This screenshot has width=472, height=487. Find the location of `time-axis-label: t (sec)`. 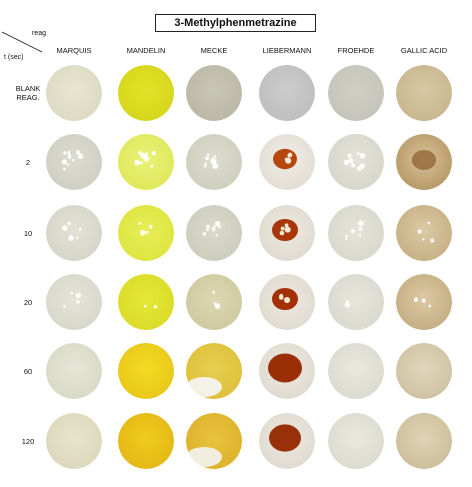

time-axis-label: t (sec) is located at coordinates (14, 57).